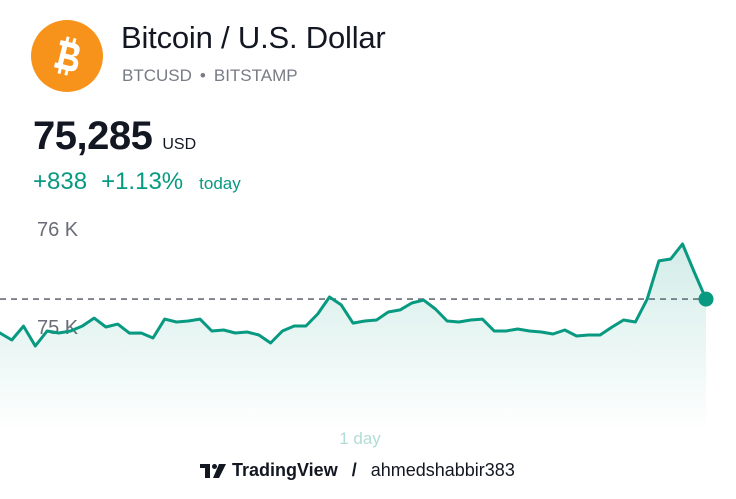 This screenshot has height=499, width=736. Describe the element at coordinates (60, 181) in the screenshot. I see `change-absolute: +838` at that location.